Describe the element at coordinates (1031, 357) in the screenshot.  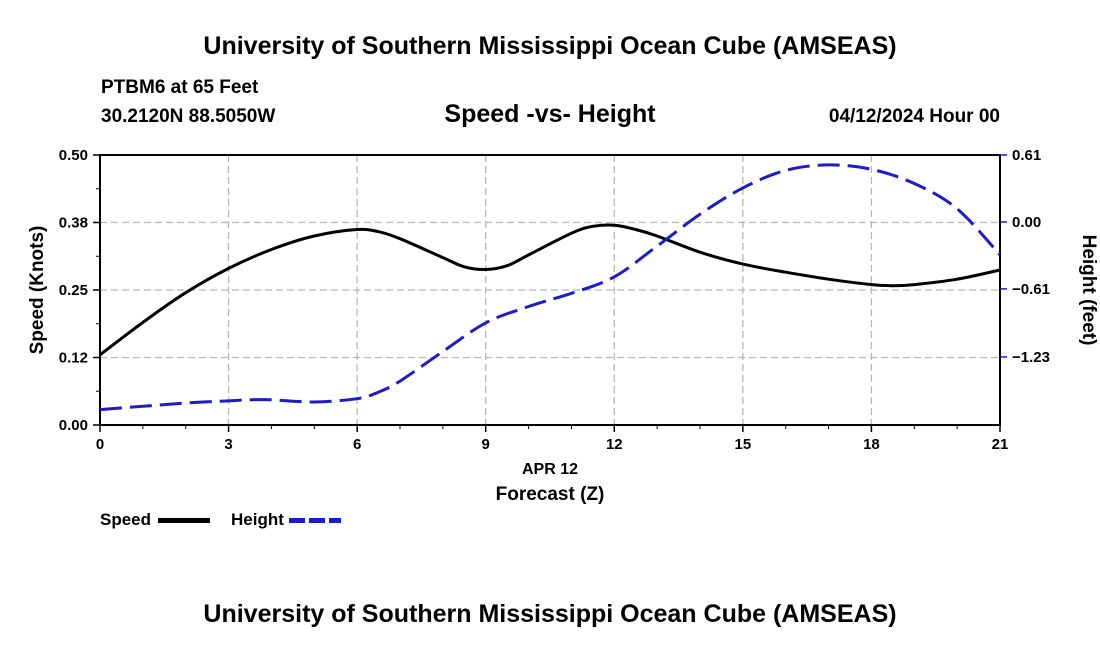
I see `y-right-tick-label: −1.23` at that location.